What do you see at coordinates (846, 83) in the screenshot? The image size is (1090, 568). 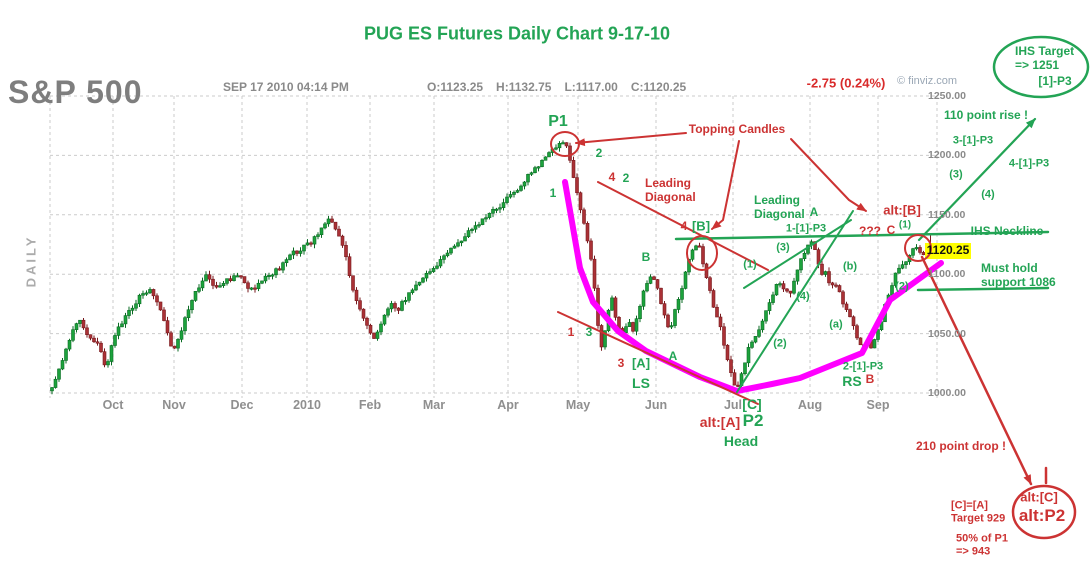 I see `change-value: -2.75 (0.24%)` at bounding box center [846, 83].